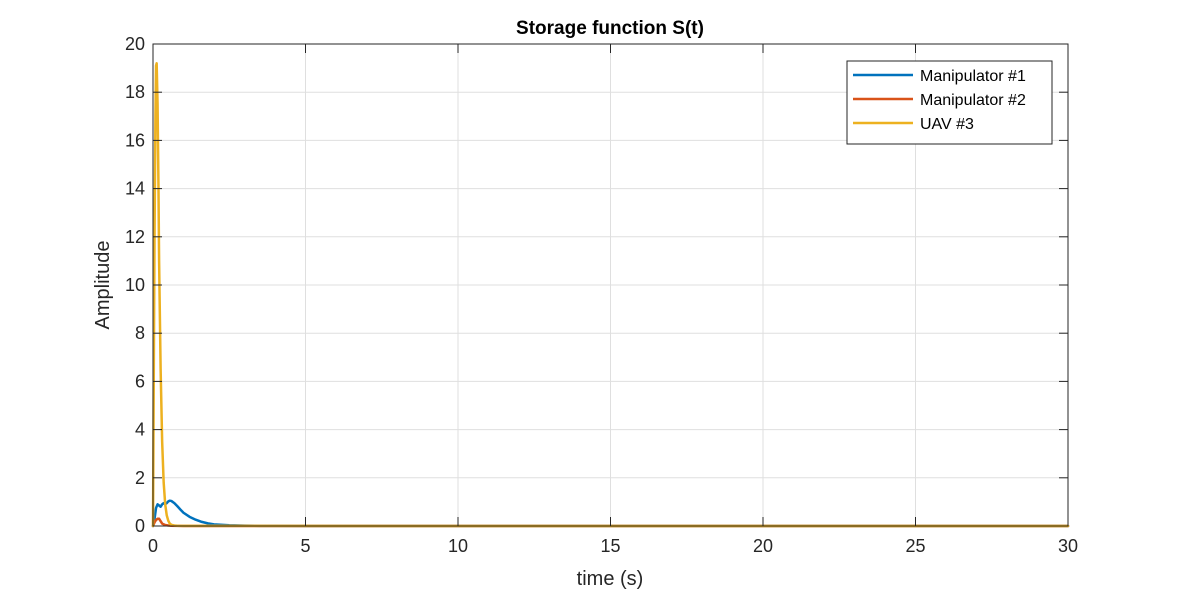  Describe the element at coordinates (610, 546) in the screenshot. I see `x-tick-label: 15` at that location.